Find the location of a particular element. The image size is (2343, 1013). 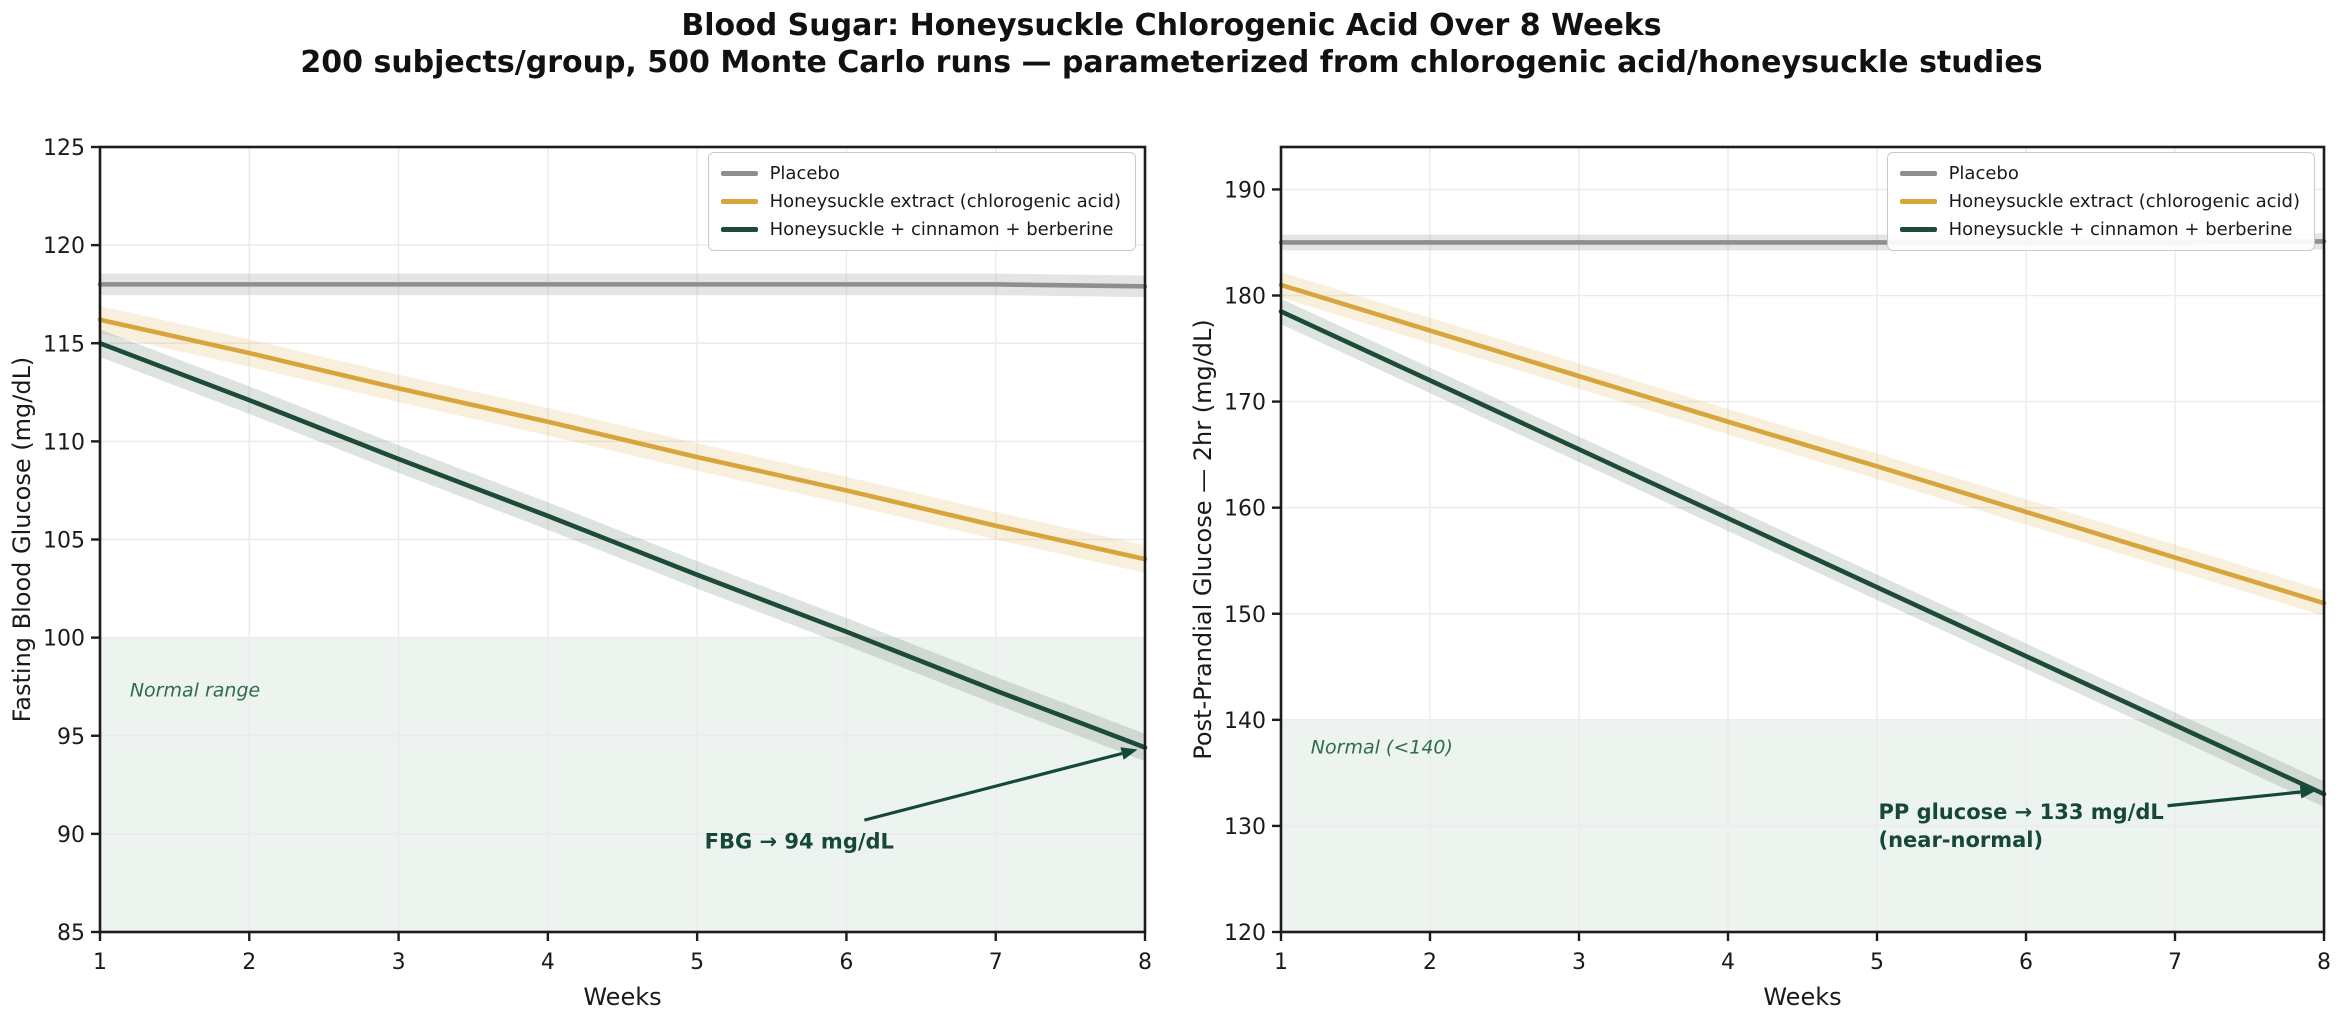

y-axis-label-fbg: Fasting Blood Glucose (mg/dL) is located at coordinates (22, 540).